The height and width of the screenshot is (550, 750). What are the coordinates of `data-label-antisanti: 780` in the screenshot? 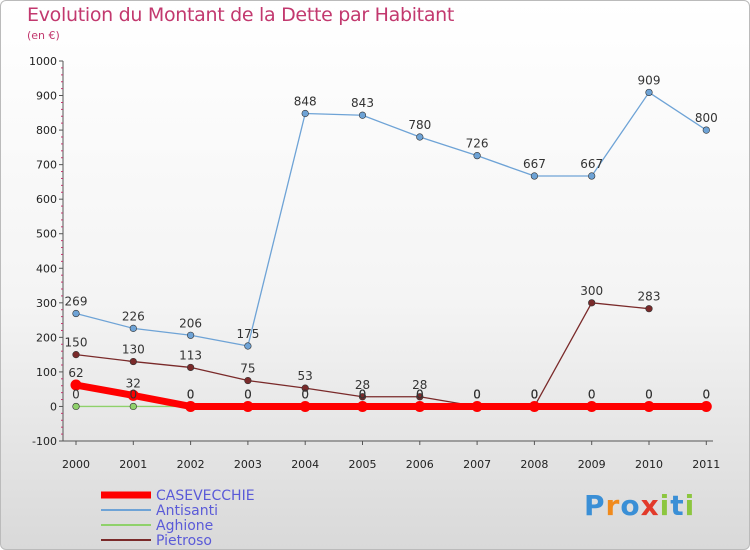 It's located at (419, 125).